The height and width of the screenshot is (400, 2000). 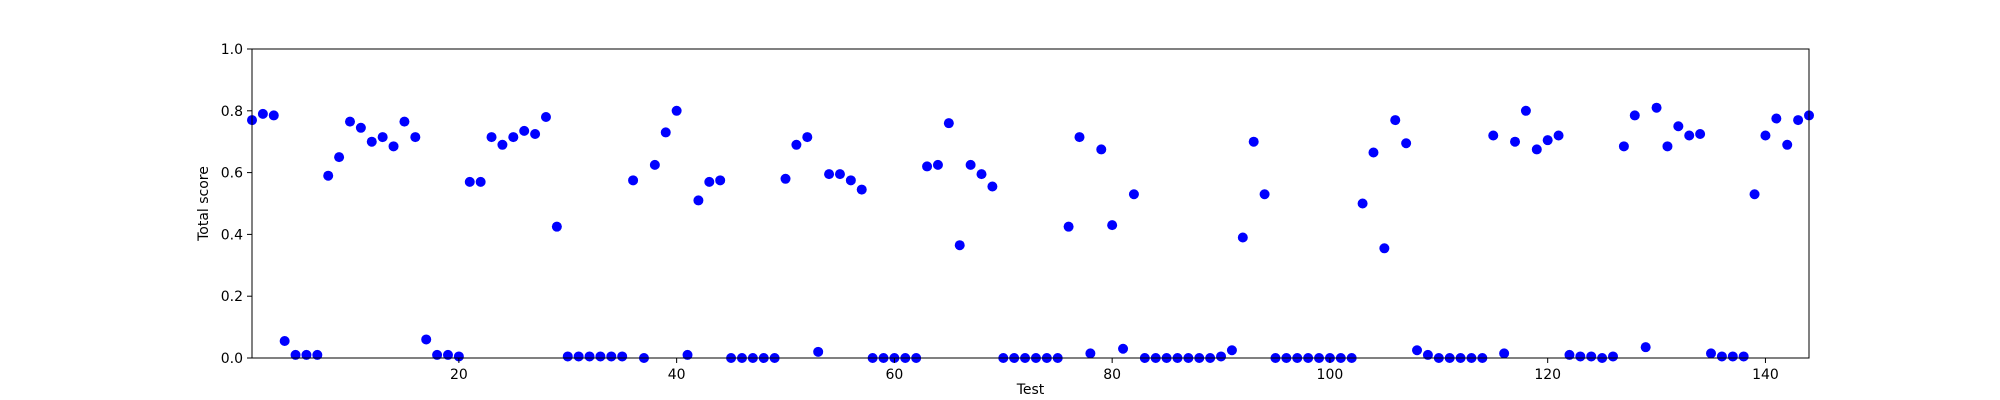 I want to click on y-axis-ticks: 0.0 0.2 0.4 0.6 0.8 1.0, so click(x=236, y=204).